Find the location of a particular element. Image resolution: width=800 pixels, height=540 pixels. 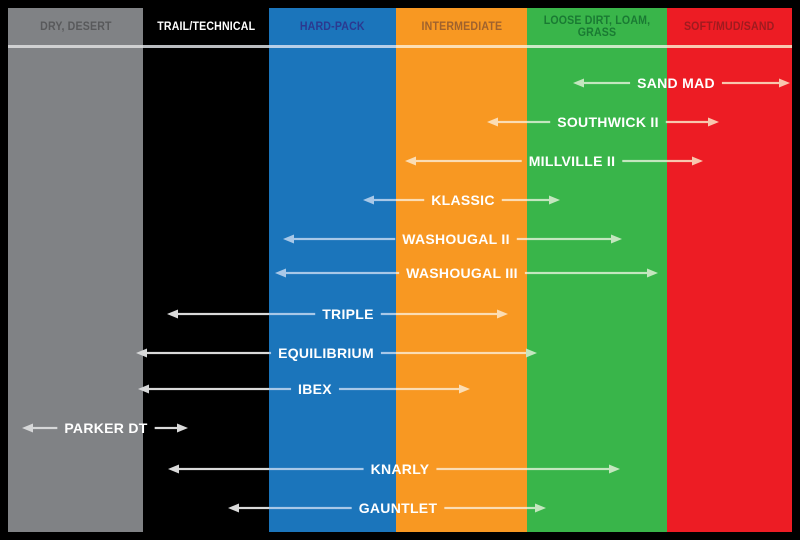

tire-row: IBEX is located at coordinates (400, 389).